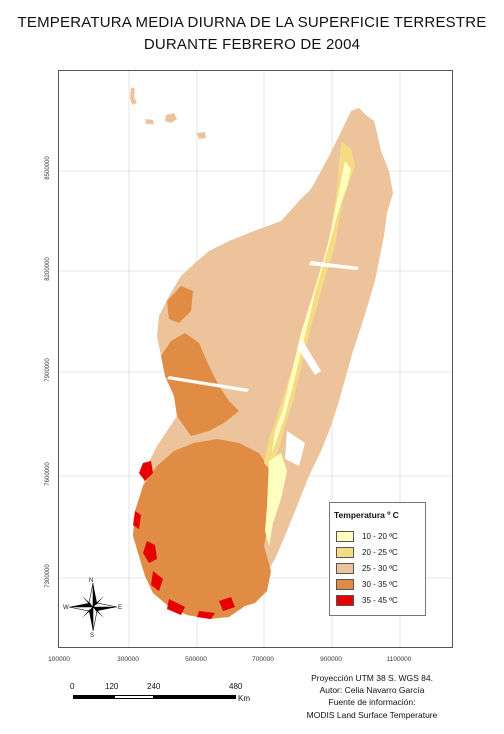 The height and width of the screenshot is (734, 504). What do you see at coordinates (372, 678) in the screenshot?
I see `projection-text: Proyección UTM 38 S. WGS 84.` at bounding box center [372, 678].